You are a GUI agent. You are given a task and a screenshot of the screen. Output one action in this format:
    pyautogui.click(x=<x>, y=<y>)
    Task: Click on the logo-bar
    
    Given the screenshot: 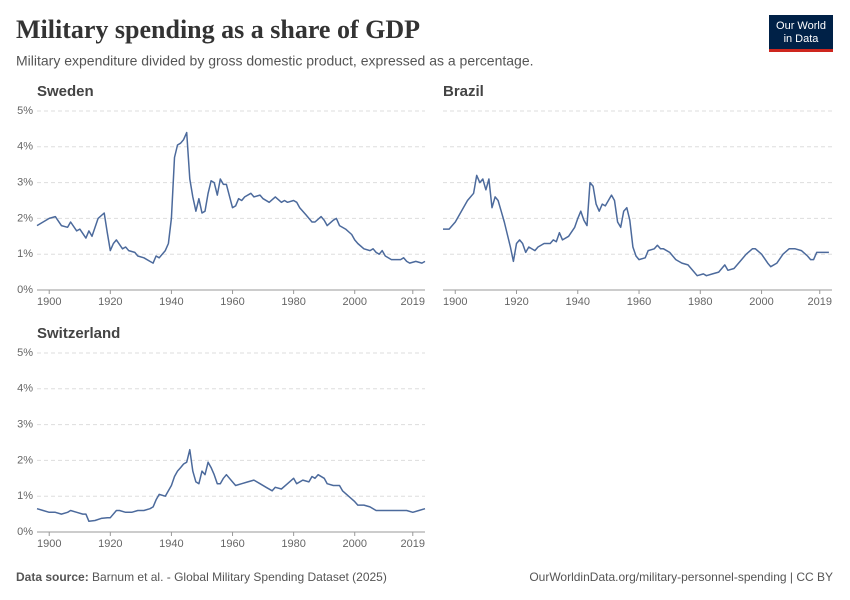 What is the action you would take?
    pyautogui.click(x=801, y=50)
    